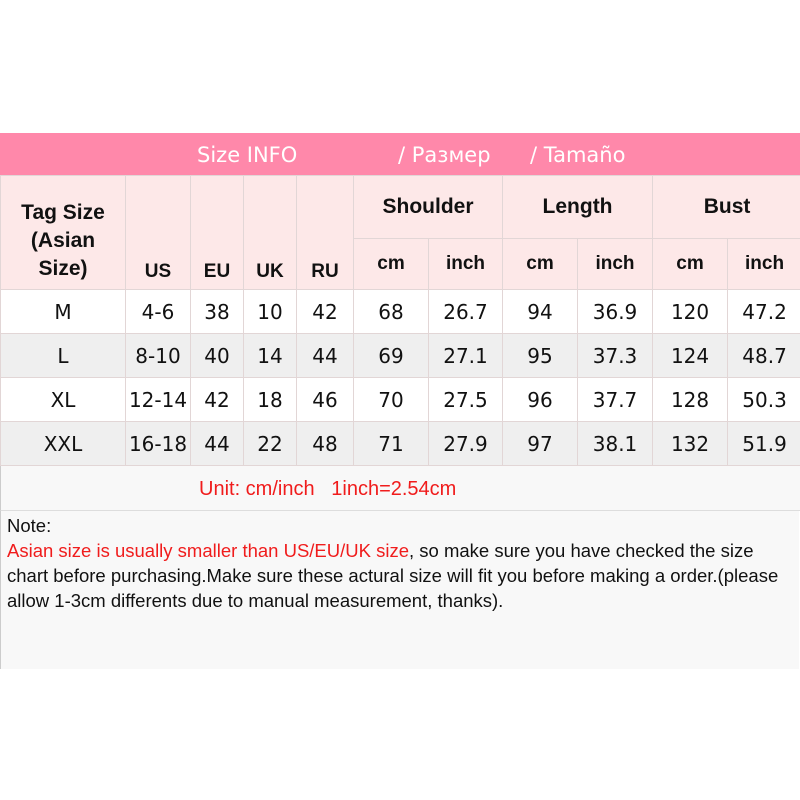  What do you see at coordinates (325, 443) in the screenshot?
I see `table-cell: 48` at bounding box center [325, 443].